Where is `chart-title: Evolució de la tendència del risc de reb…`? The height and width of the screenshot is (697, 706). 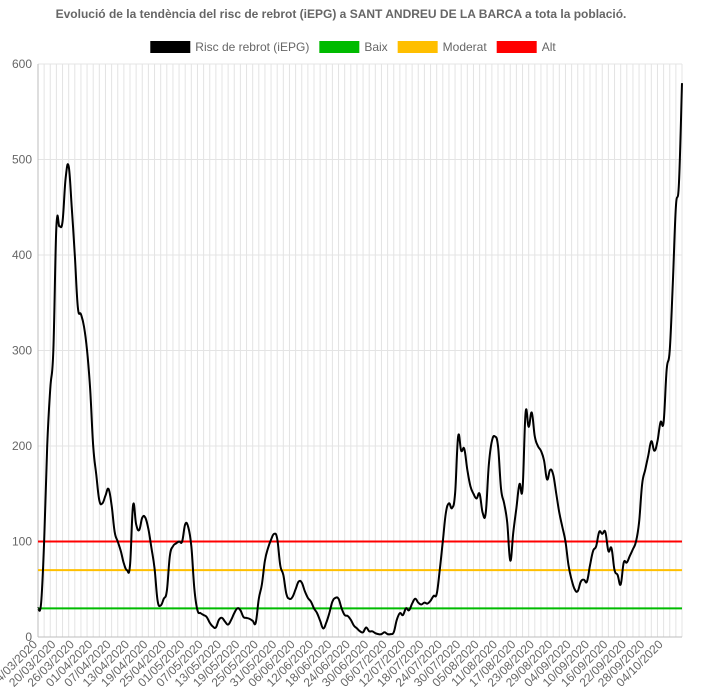 chart-title: Evolució de la tendència del risc de reb… is located at coordinates (341, 14).